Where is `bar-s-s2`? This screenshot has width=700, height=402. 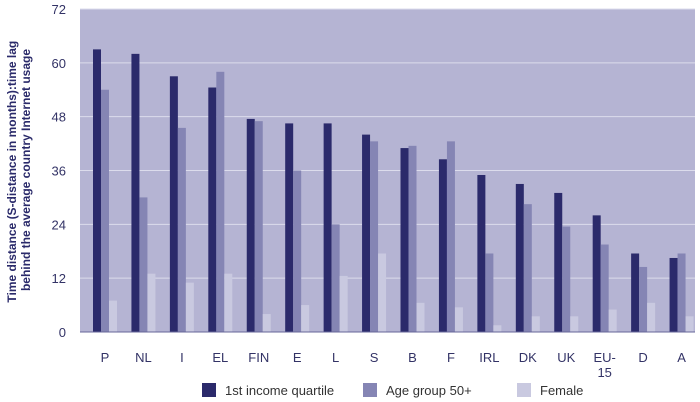
bar-s-s2 is located at coordinates (374, 236).